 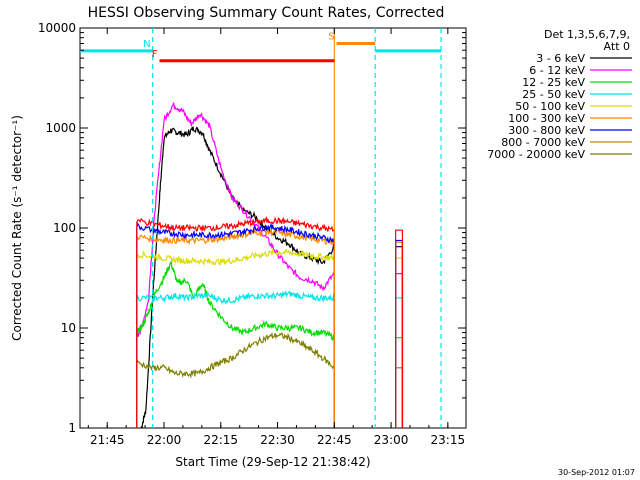 I want to click on y-tick-label-0: 1, so click(x=72, y=428).